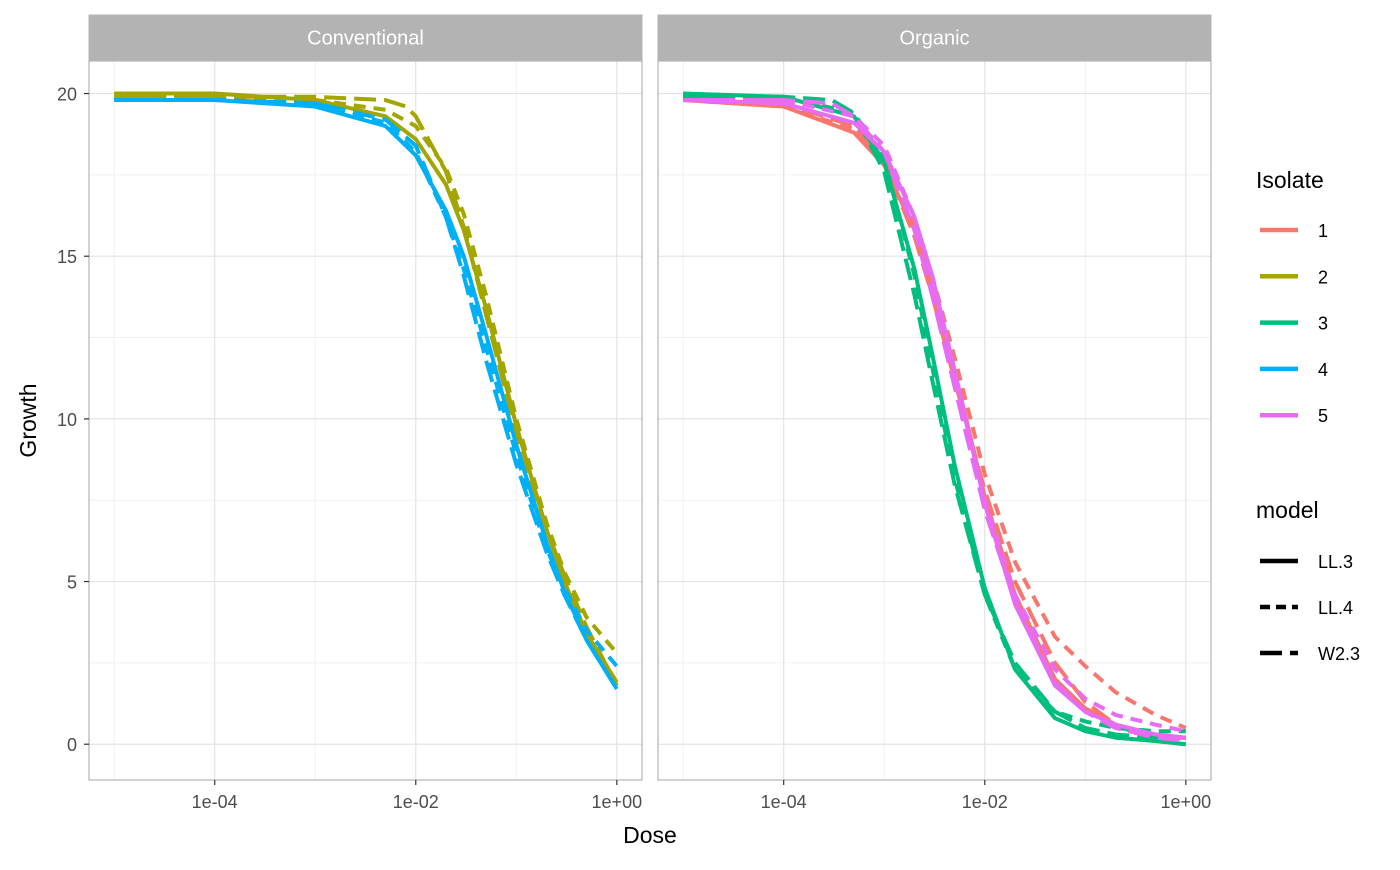 Image resolution: width=1400 pixels, height=870 pixels. I want to click on legend-label-model: LL.3, so click(1335, 562).